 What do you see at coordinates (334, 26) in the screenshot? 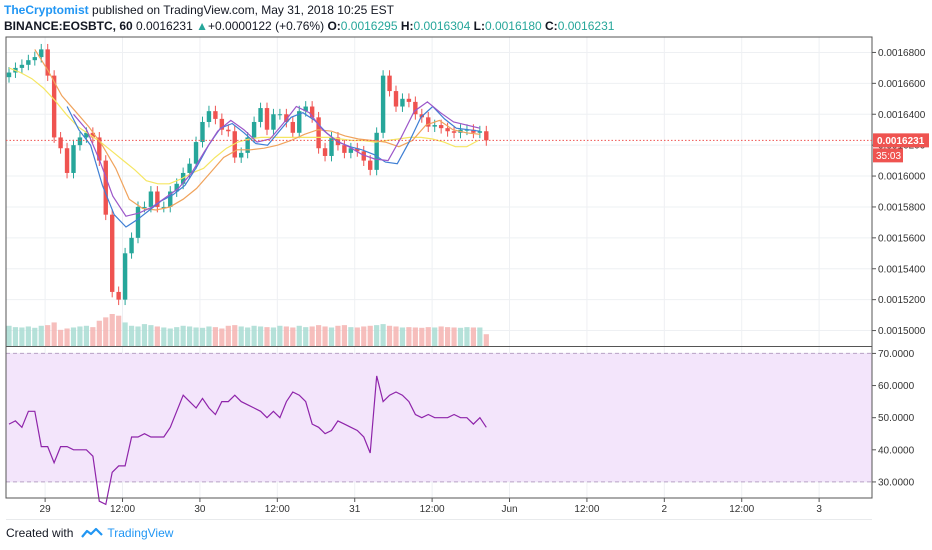
I see `open-label: O:` at bounding box center [334, 26].